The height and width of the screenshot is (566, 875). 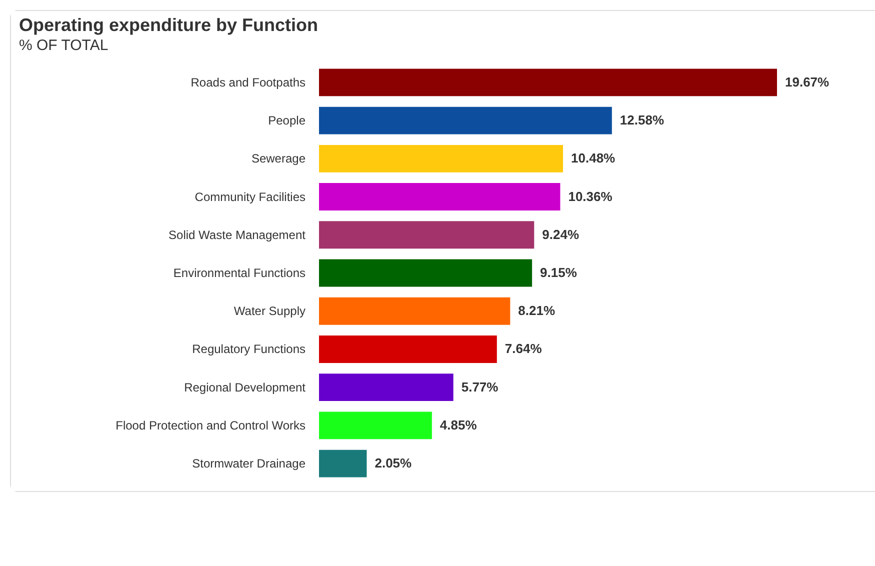 What do you see at coordinates (245, 387) in the screenshot?
I see `y-tick-label: Regional Development` at bounding box center [245, 387].